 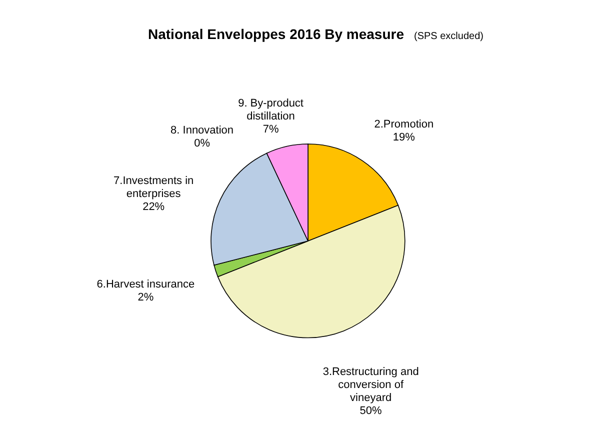 What do you see at coordinates (370, 385) in the screenshot?
I see `slice-label: 3.Restructuring and conversion of vineyard` at bounding box center [370, 385].